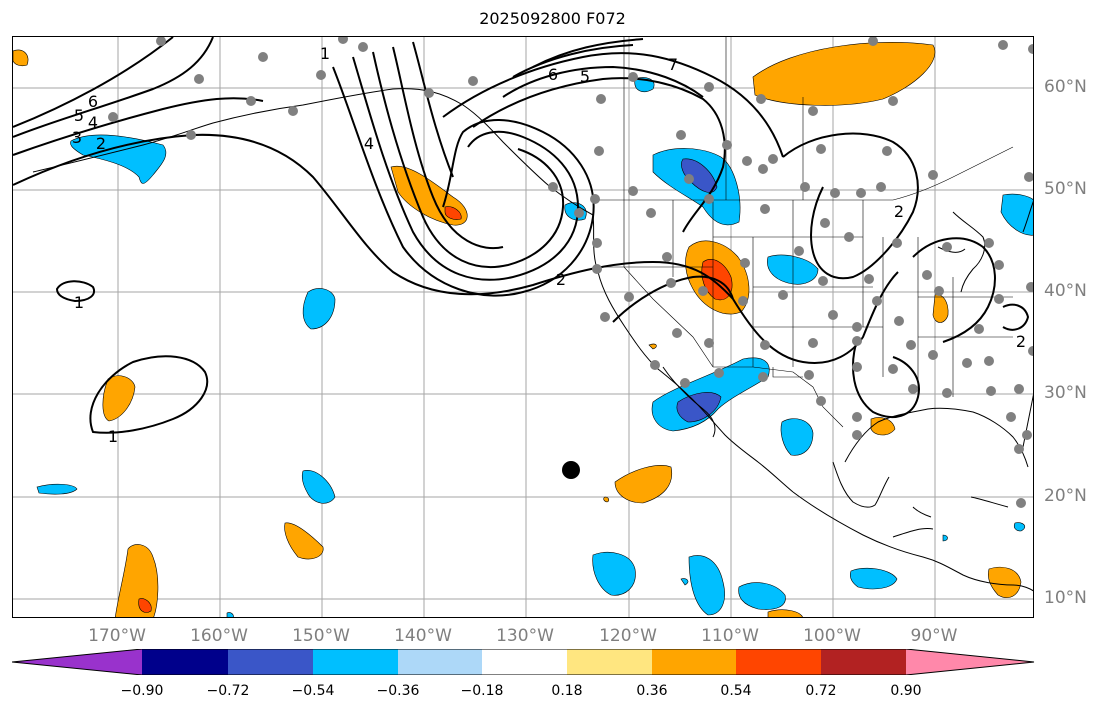 The width and height of the screenshot is (1105, 712). Describe the element at coordinates (821, 691) in the screenshot. I see `colorbar-tick-label: 0.72` at that location.